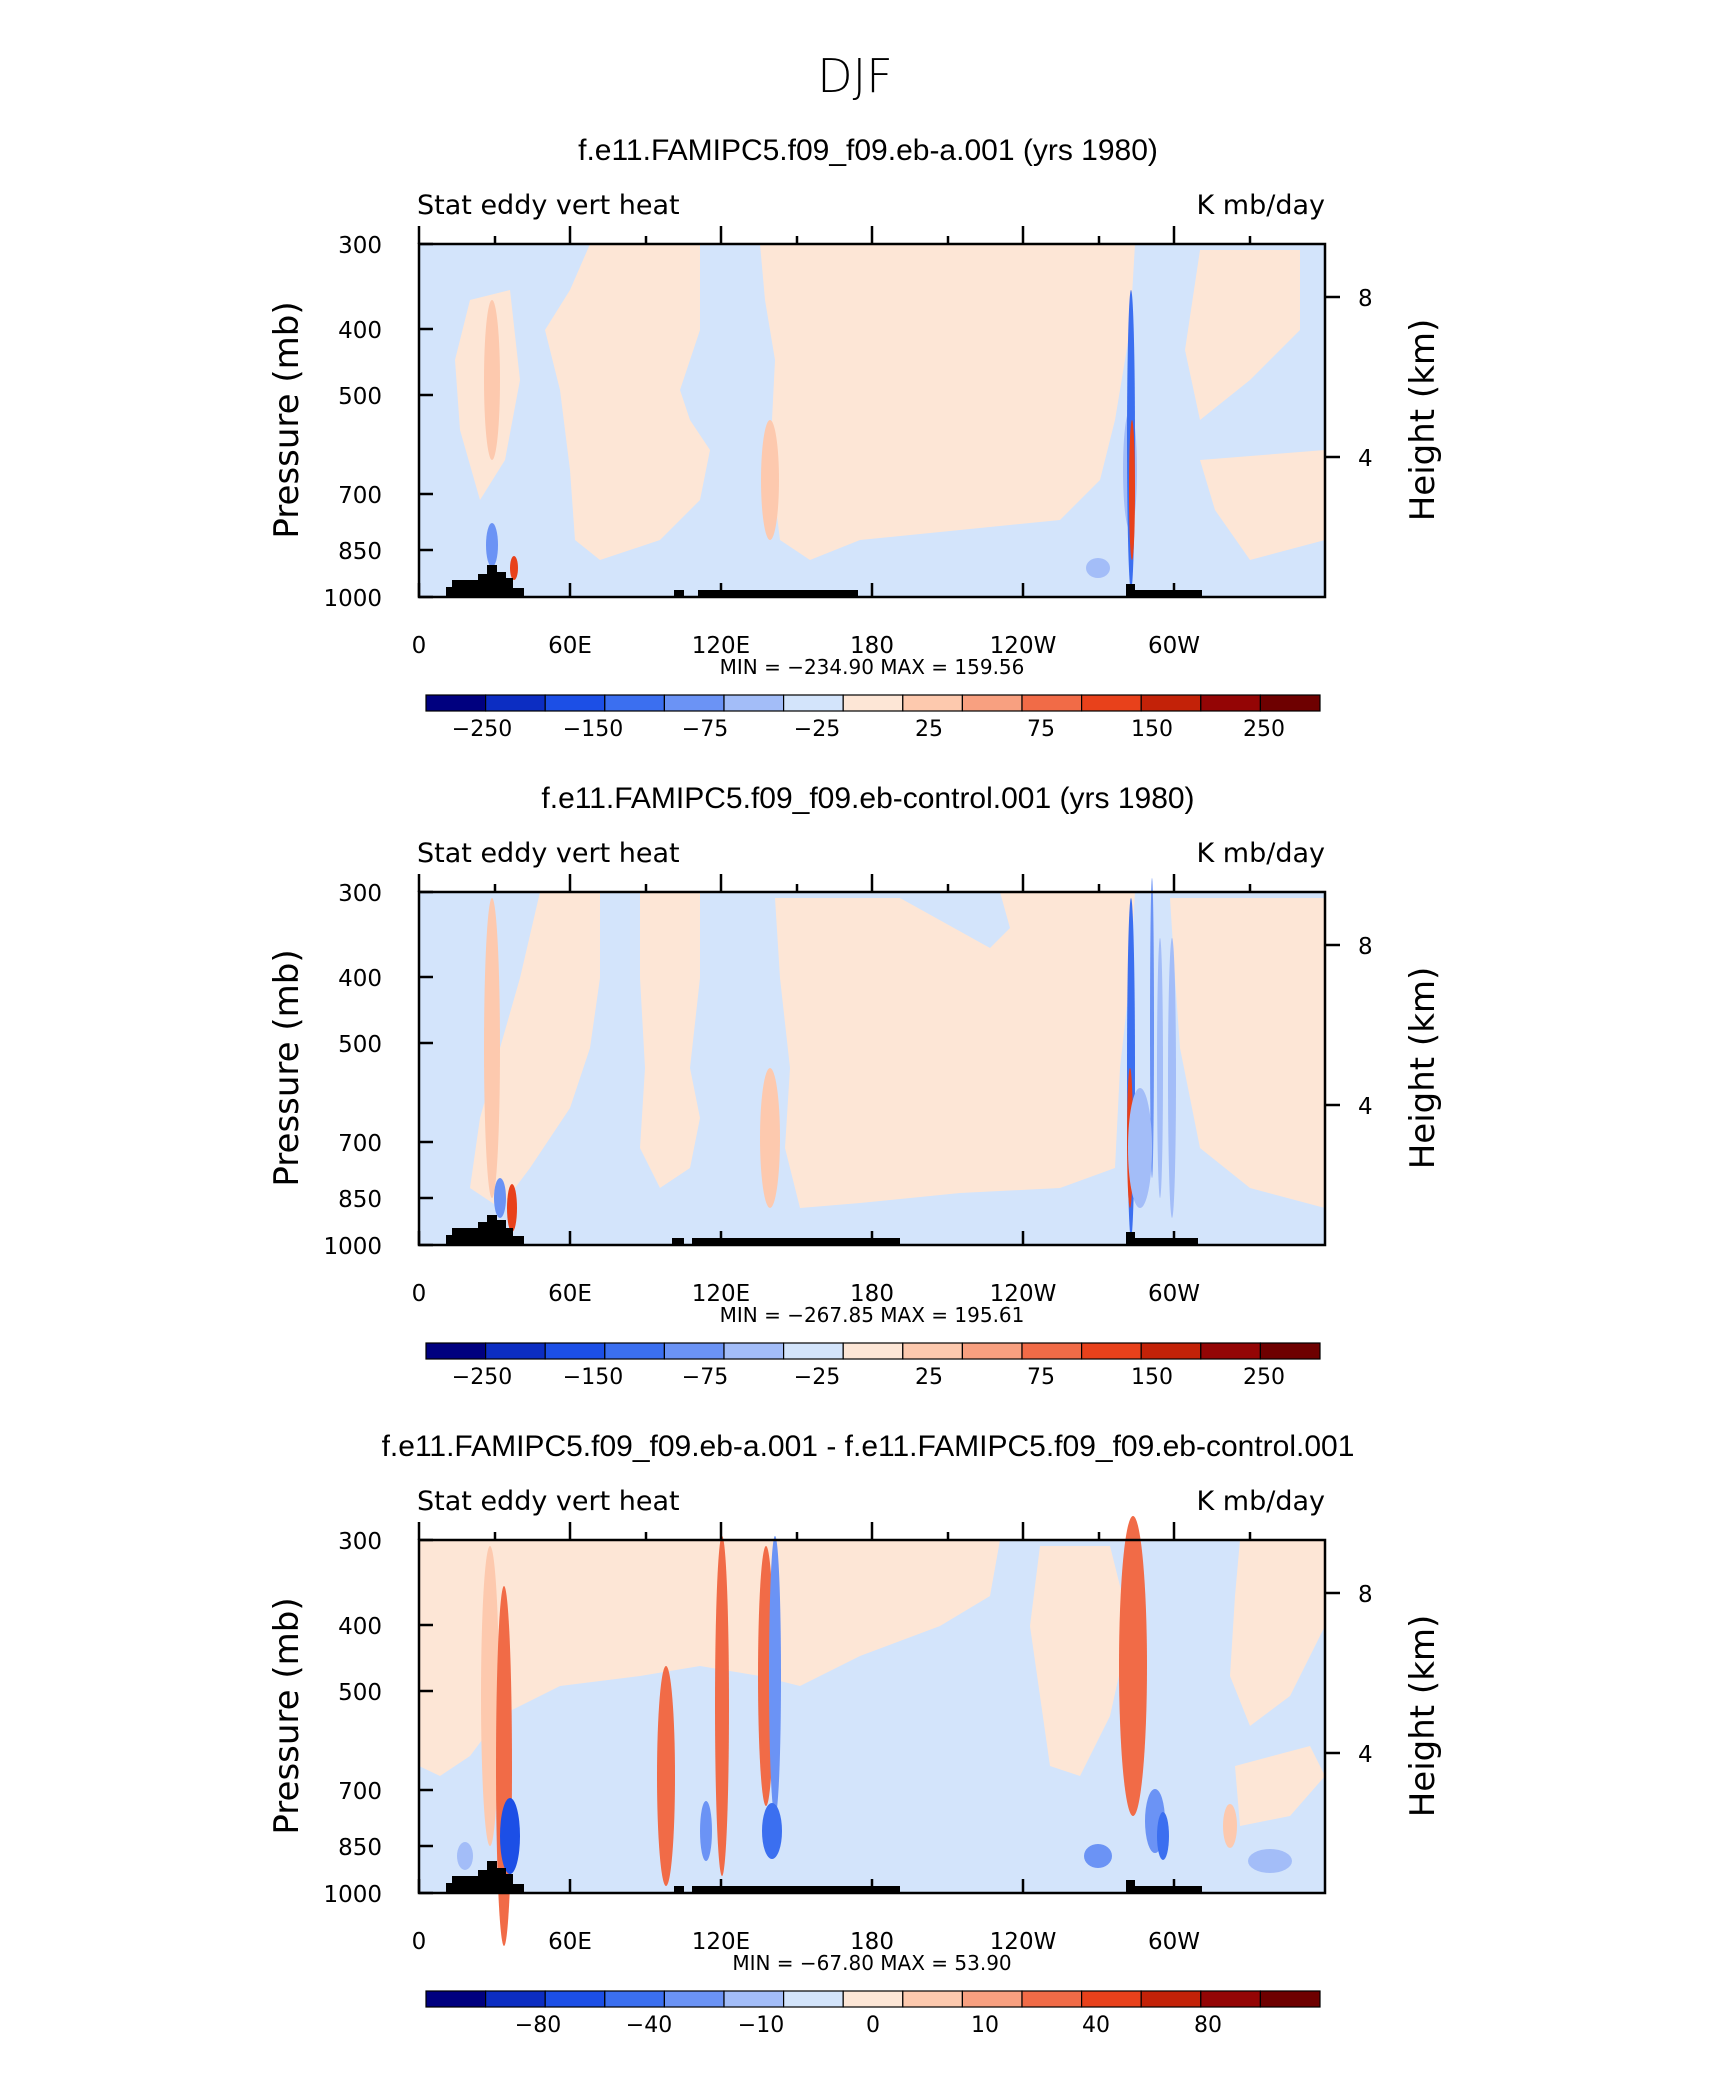 Image resolution: width=1710 pixels, height=2074 pixels. I want to click on colorbar-label: 75, so click(1041, 729).